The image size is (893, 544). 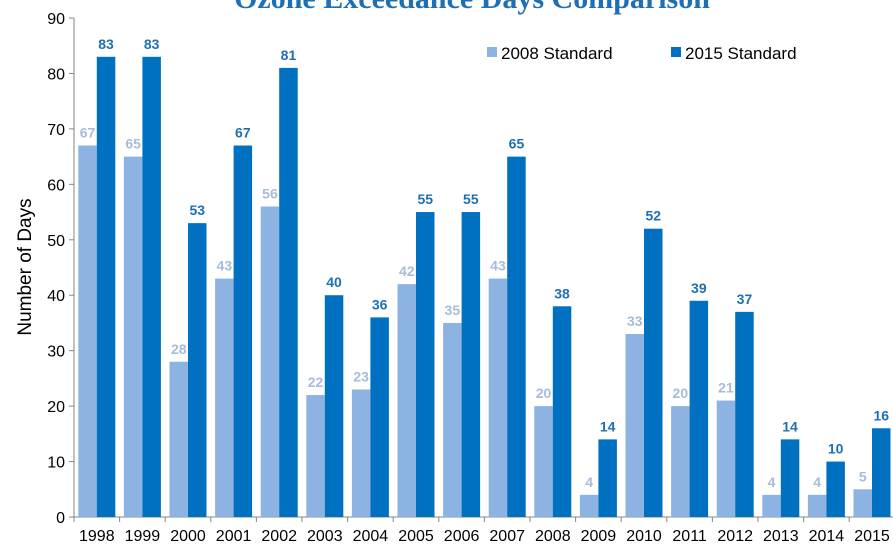 I want to click on bar-std2015-2000, so click(x=197, y=370).